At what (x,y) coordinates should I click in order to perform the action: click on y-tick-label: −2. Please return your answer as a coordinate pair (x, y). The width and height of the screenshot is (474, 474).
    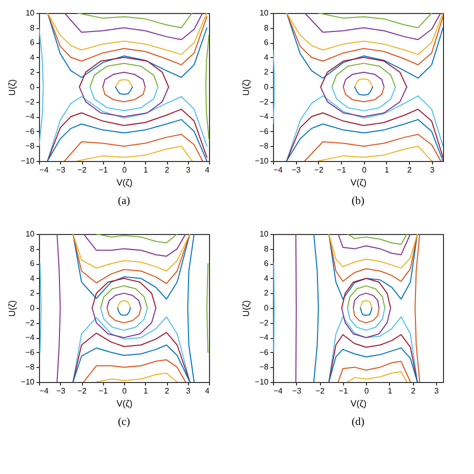
    Looking at the image, I should click on (264, 101).